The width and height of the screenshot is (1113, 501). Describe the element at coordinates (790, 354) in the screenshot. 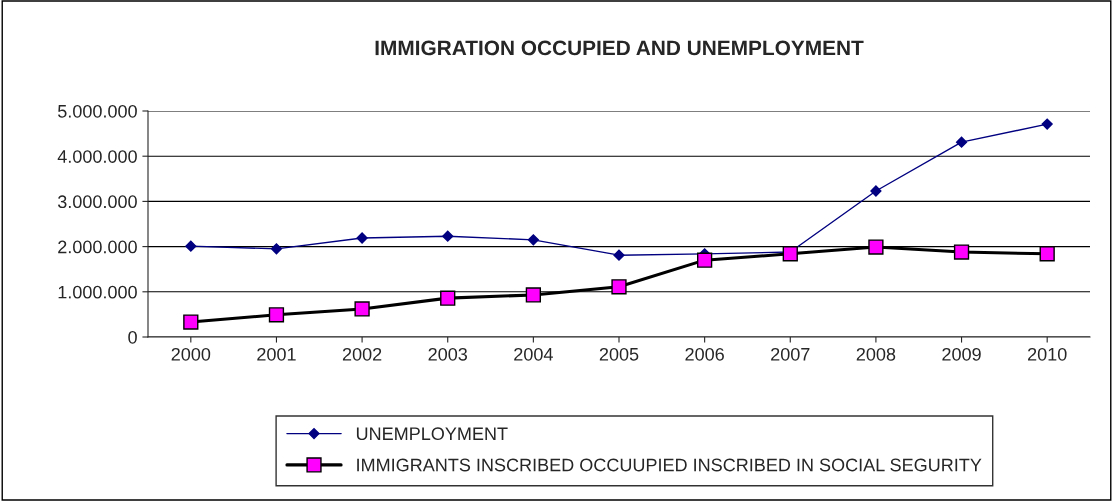

I see `x-tick-label: 2007` at that location.